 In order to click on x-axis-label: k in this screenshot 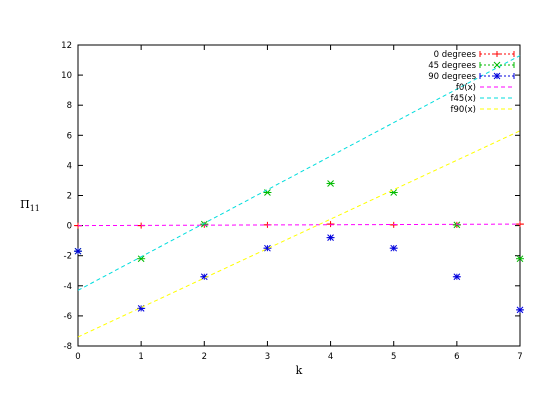, I will do `click(299, 370)`.